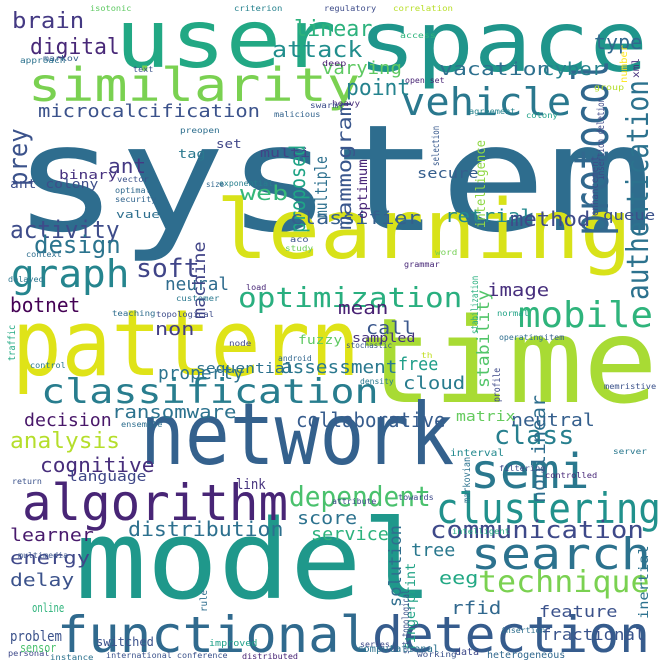  I want to click on word-classification: classification, so click(210, 392).